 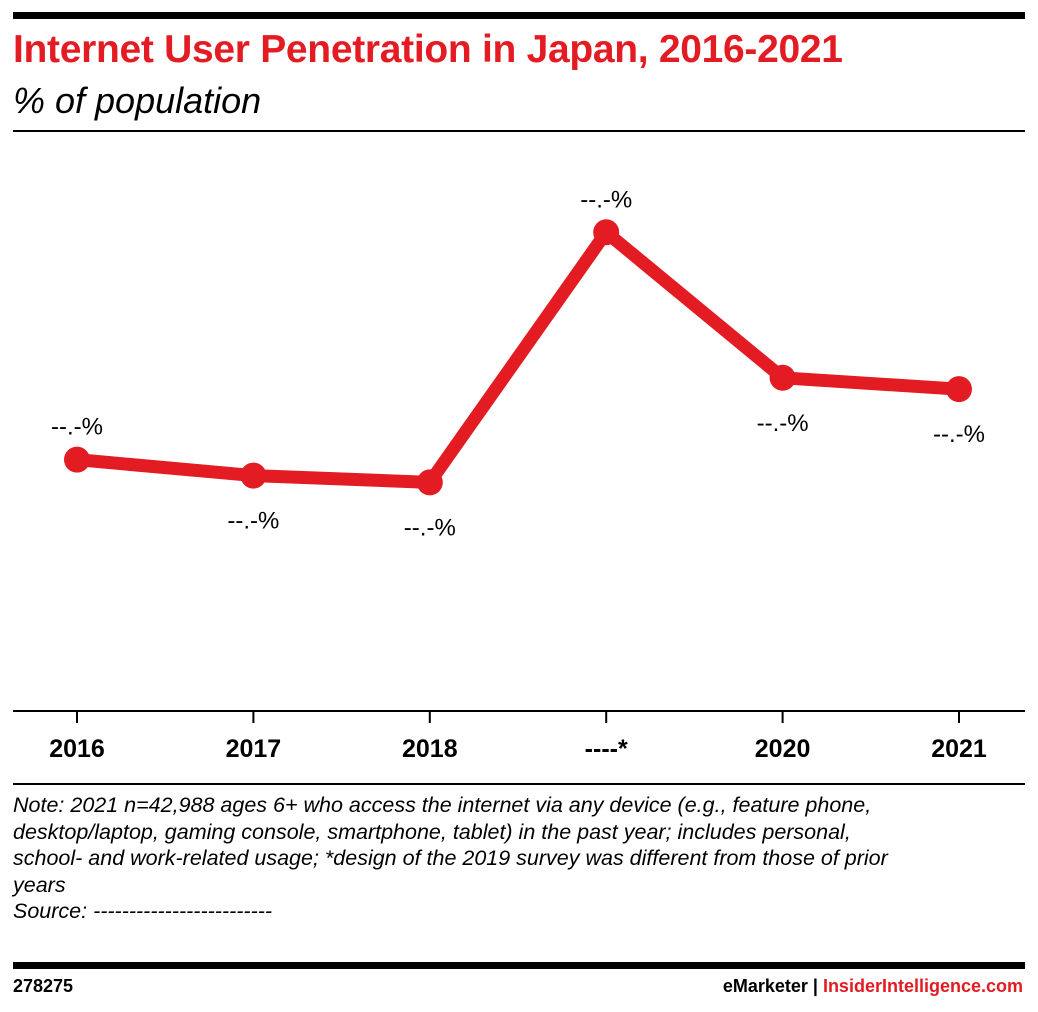 I want to click on x-tick-label: 2018, so click(x=430, y=749).